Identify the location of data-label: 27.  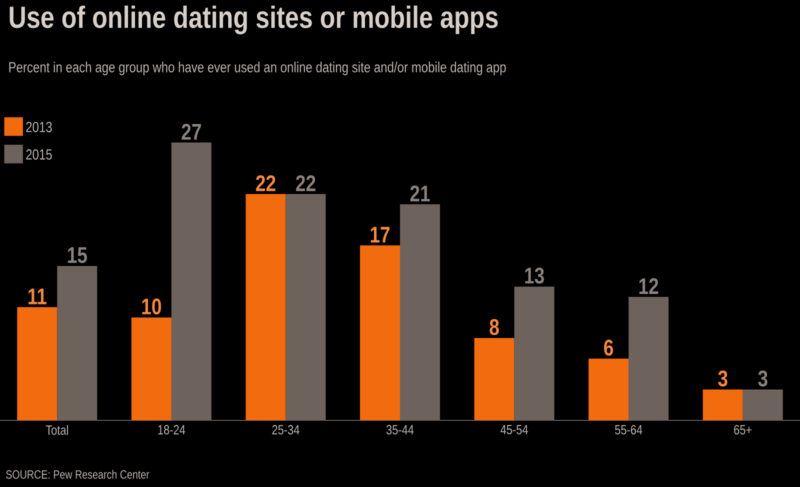
(191, 132).